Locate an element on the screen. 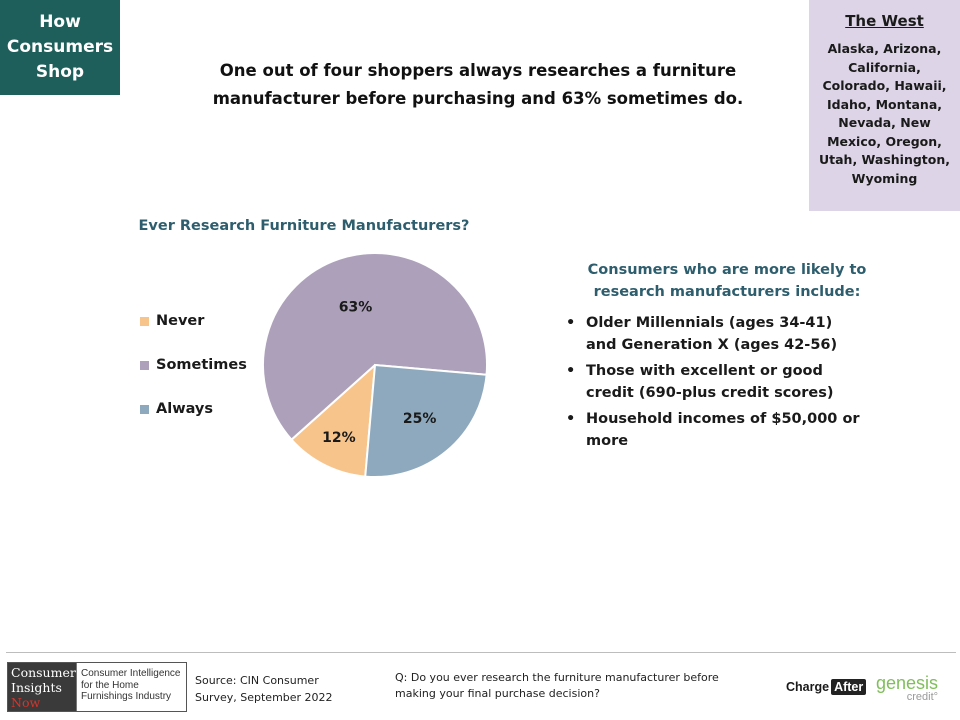  list-item: • Household incomes of $50,000 or more is located at coordinates (716, 430).